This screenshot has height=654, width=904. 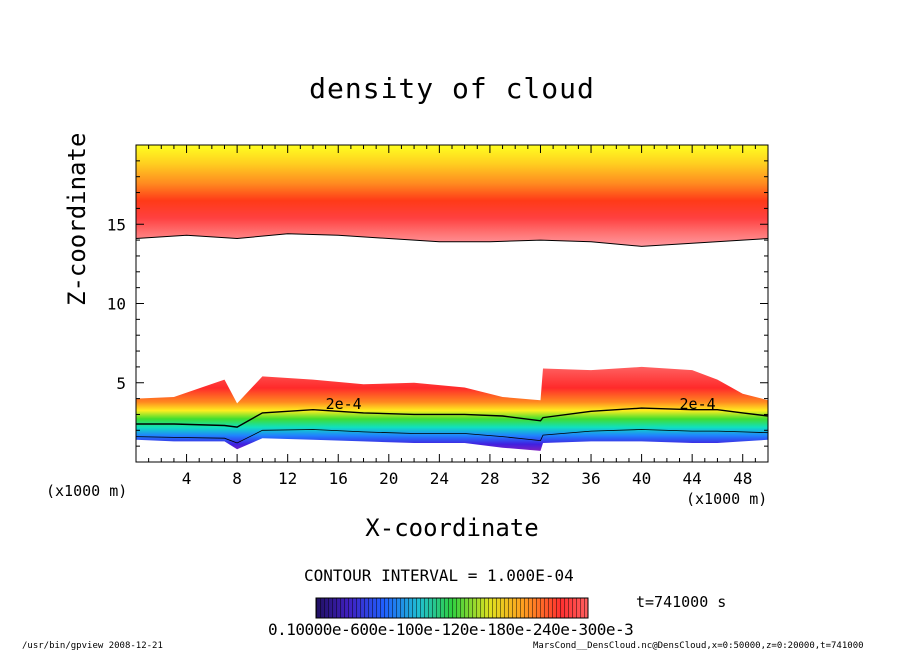 What do you see at coordinates (727, 499) in the screenshot?
I see `x-unit-label-right: (x1000 m)` at bounding box center [727, 499].